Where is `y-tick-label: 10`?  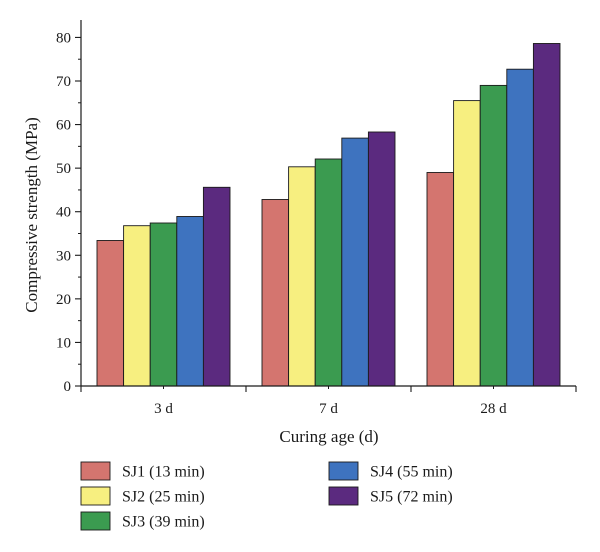
y-tick-label: 10 is located at coordinates (63, 343).